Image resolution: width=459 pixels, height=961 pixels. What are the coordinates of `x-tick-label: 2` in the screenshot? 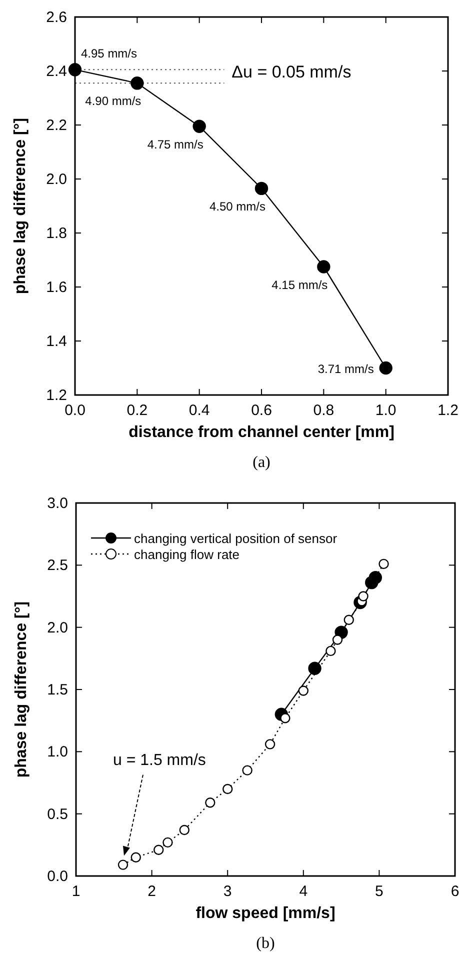 It's located at (152, 891).